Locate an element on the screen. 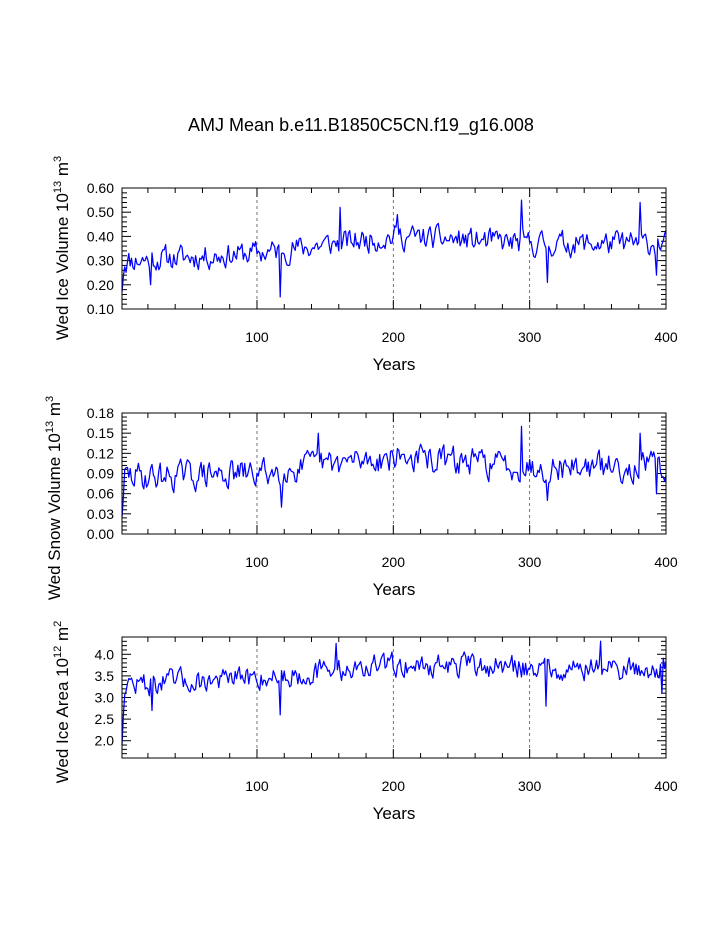  y-tick-label-0.06: 0.06 is located at coordinates (100, 494).